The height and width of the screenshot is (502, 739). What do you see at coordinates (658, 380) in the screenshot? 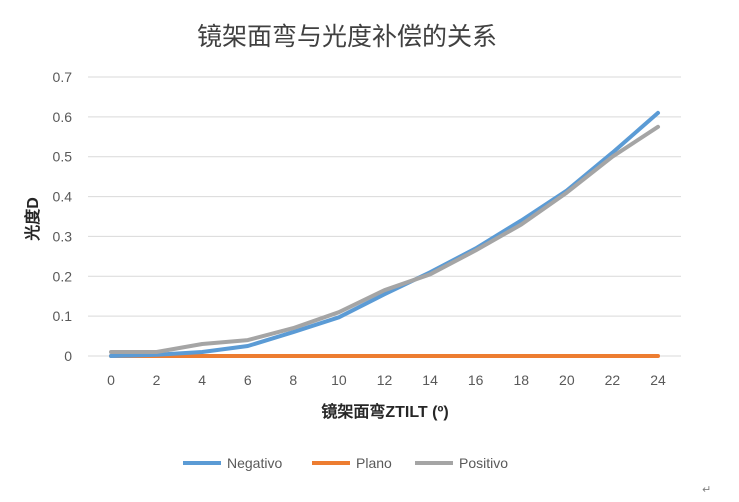
I see `x-tick-label: 24` at bounding box center [658, 380].